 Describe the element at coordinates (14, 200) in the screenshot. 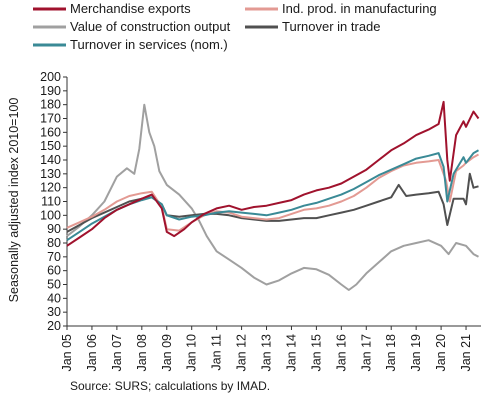

I see `y-axis-title: Seasonally adjusted index 2010=100` at that location.